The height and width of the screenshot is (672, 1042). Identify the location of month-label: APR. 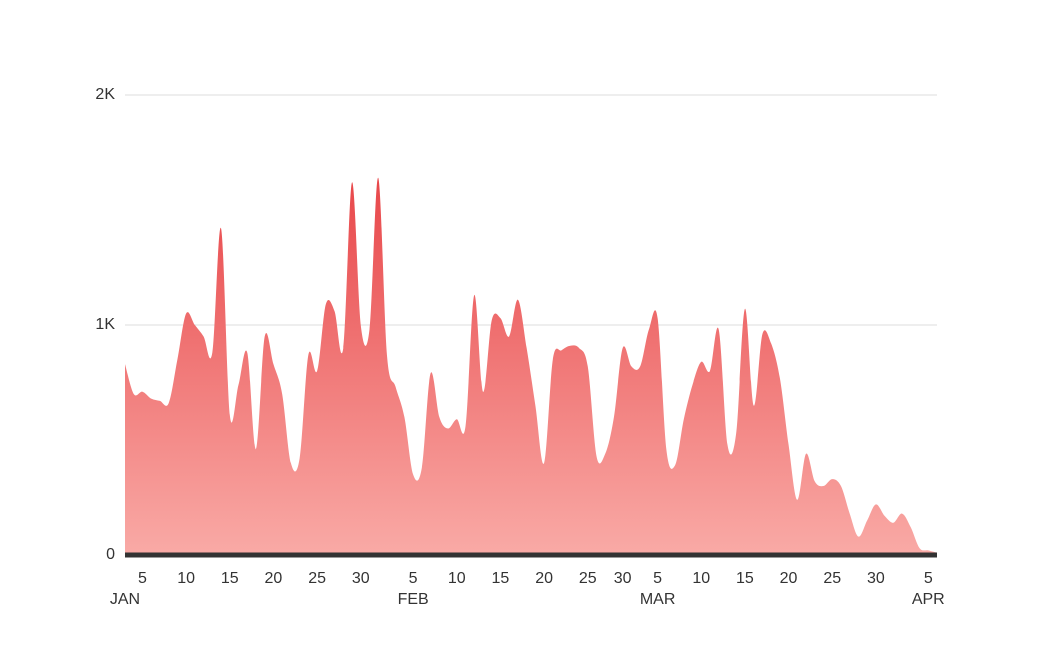
(928, 599).